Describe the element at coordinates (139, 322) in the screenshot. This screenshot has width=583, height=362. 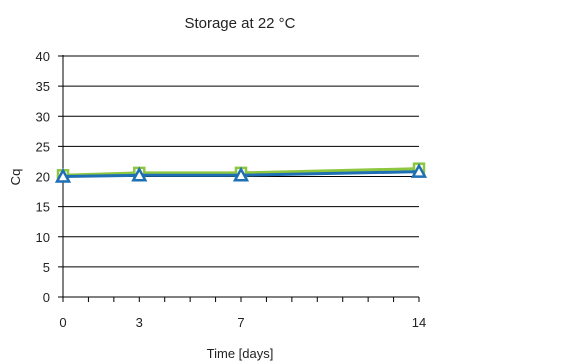
I see `x-tick-label: 3` at that location.